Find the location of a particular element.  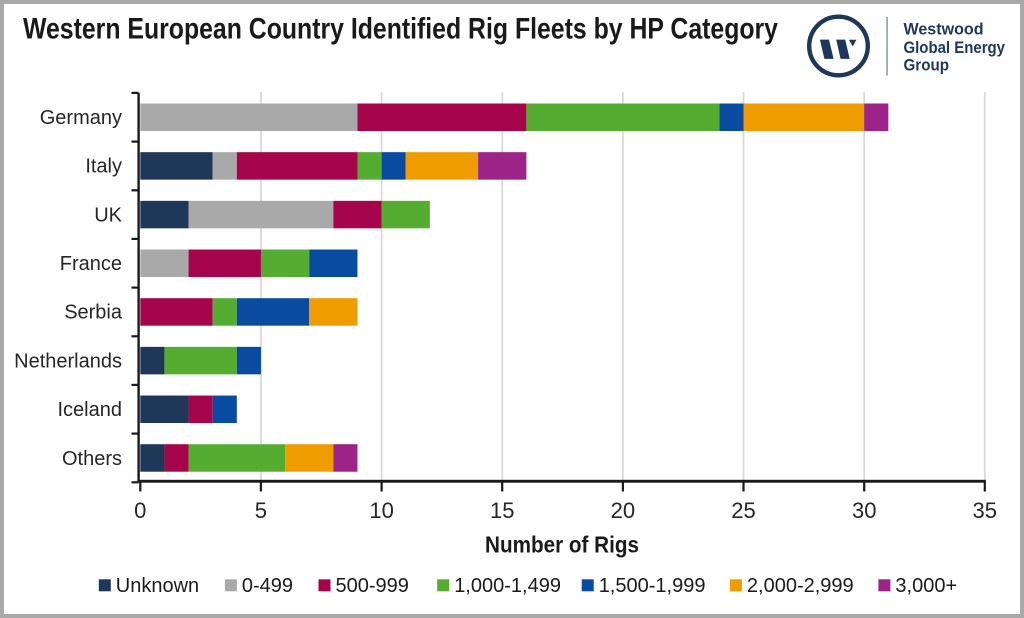

svg-text: Number of Rigs is located at coordinates (562, 545).